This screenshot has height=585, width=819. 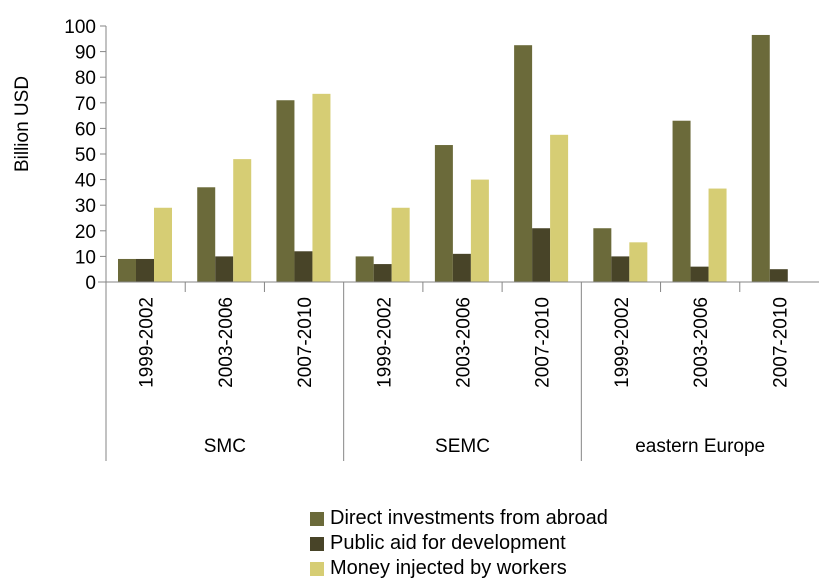 What do you see at coordinates (700, 446) in the screenshot?
I see `group-label: eastern Europe` at bounding box center [700, 446].